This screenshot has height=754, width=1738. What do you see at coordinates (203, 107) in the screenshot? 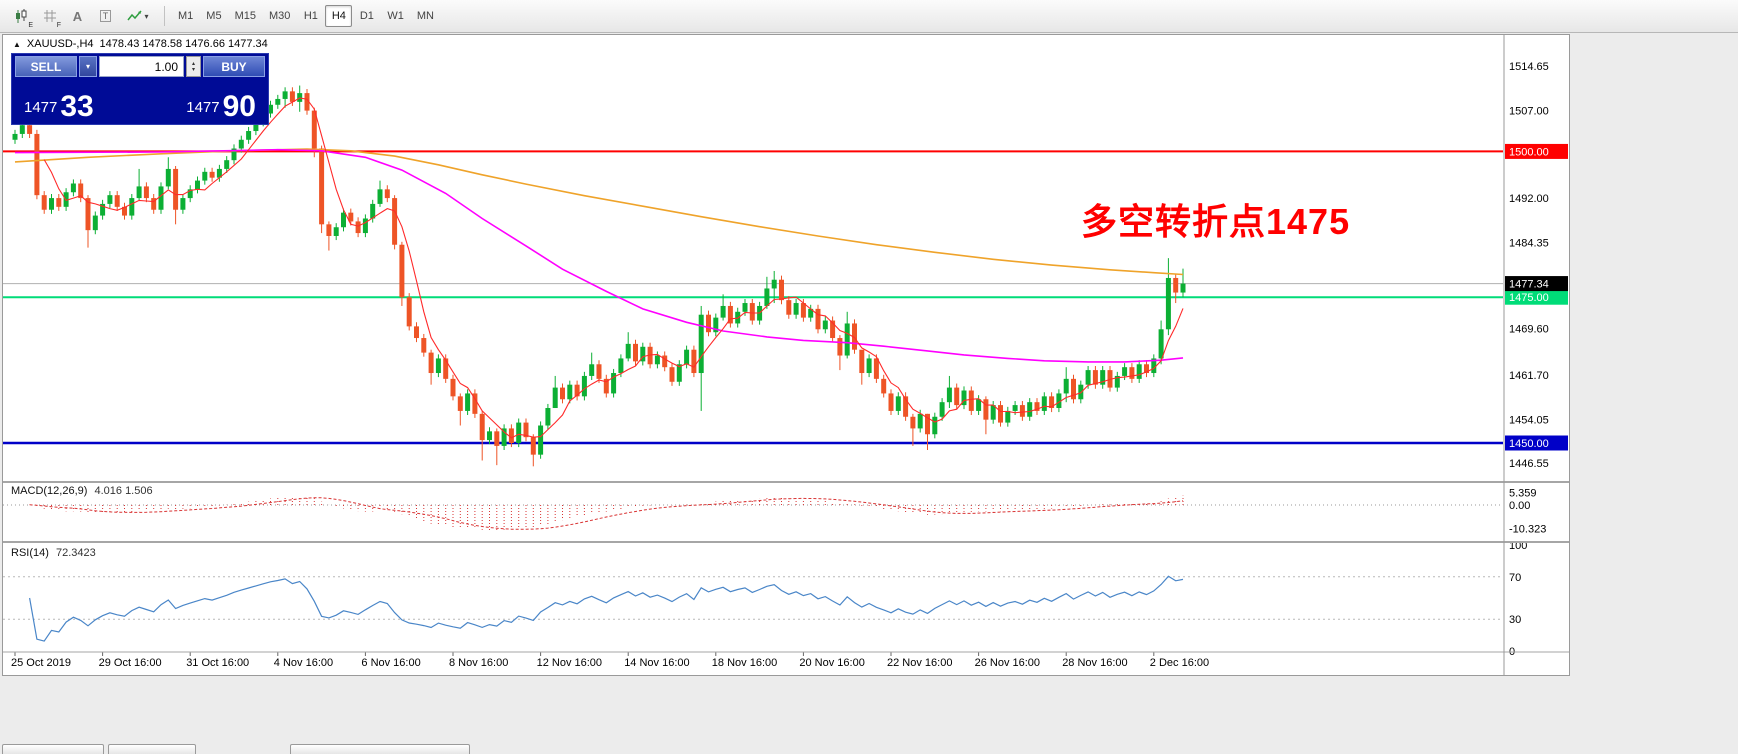
I see `ask-main-digits: 1477` at bounding box center [203, 107].